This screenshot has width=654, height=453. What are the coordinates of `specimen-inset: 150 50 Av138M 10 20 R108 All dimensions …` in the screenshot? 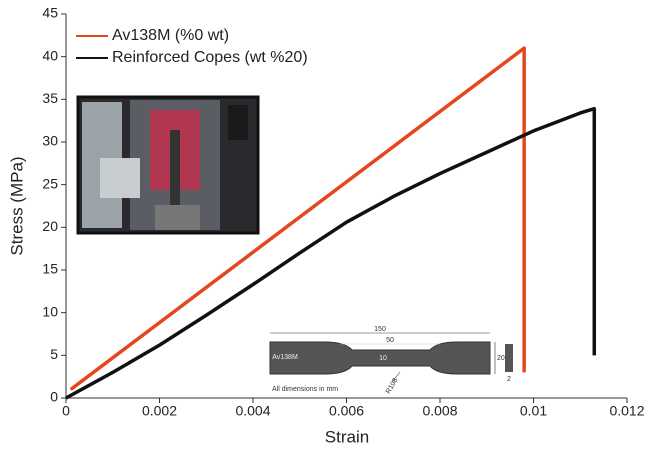 It's located at (391, 360).